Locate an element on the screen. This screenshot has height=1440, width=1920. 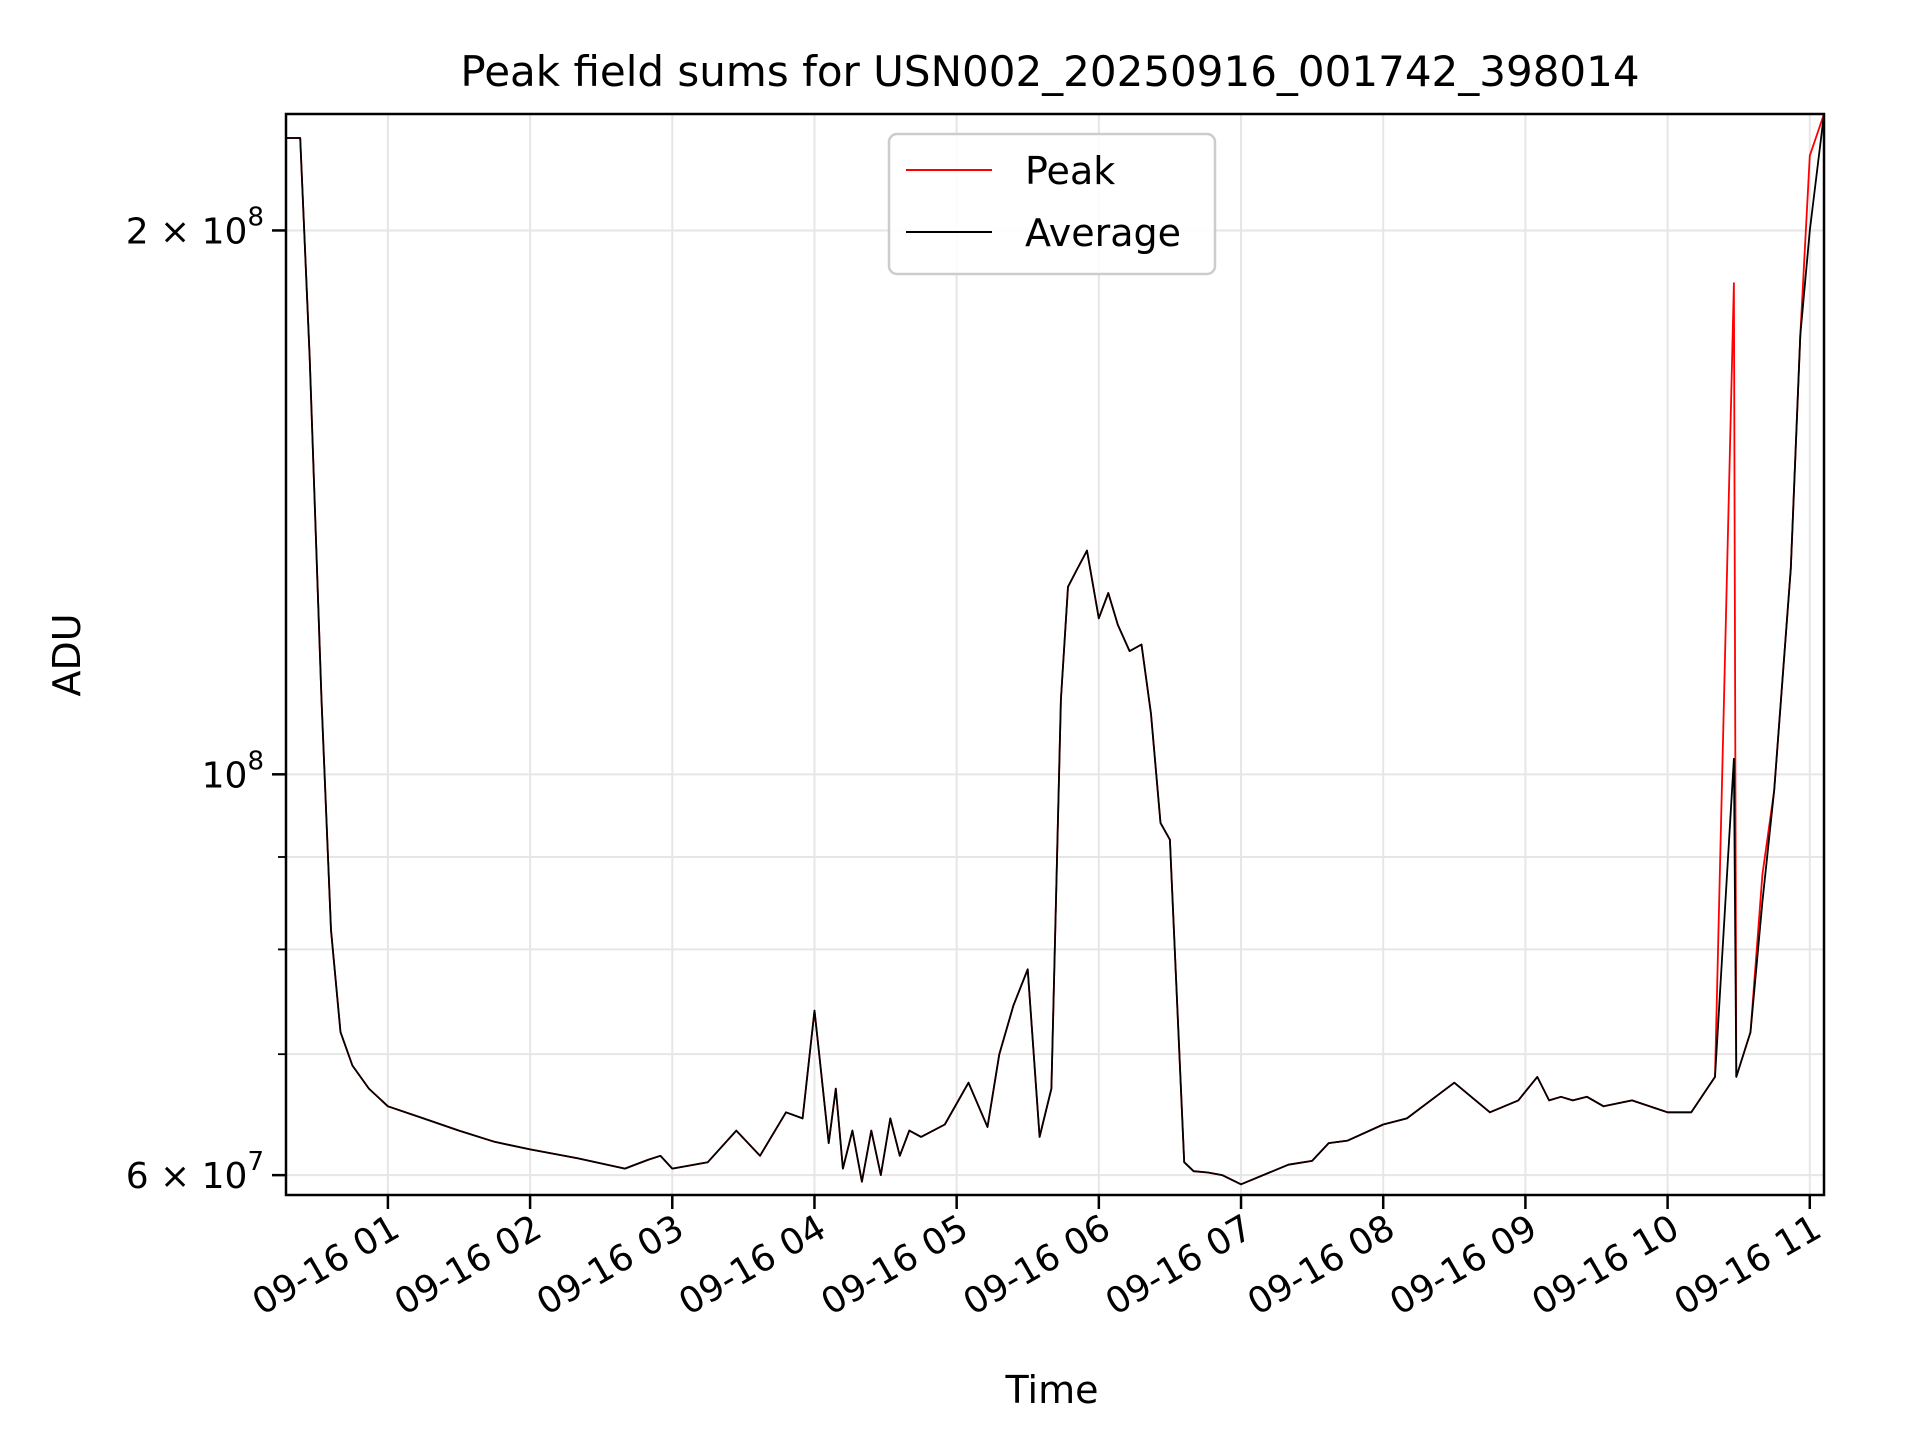
y-axis: 6 × 107 108 2 × 108 is located at coordinates (206, 699).